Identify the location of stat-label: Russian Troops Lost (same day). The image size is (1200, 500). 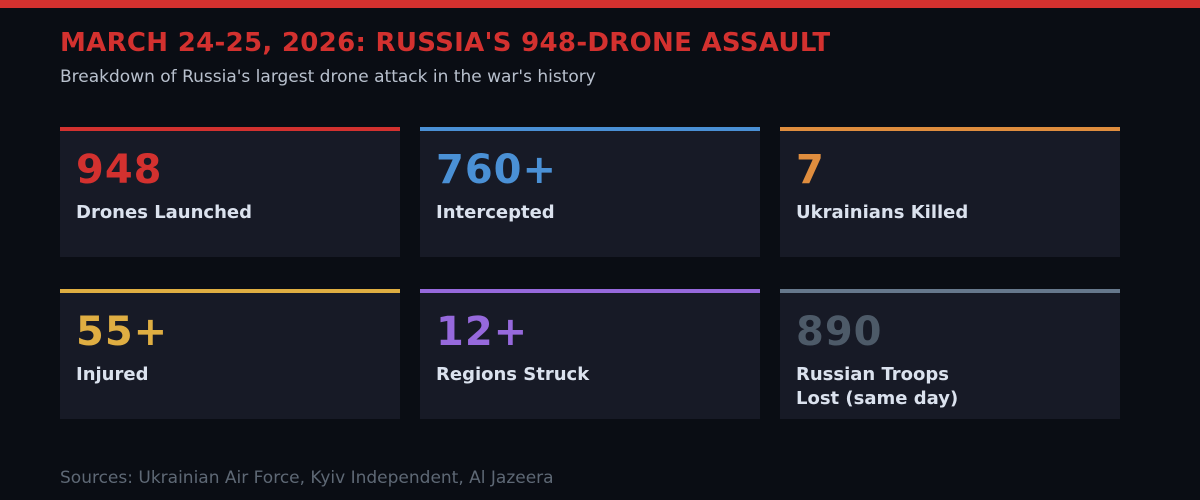
(877, 386).